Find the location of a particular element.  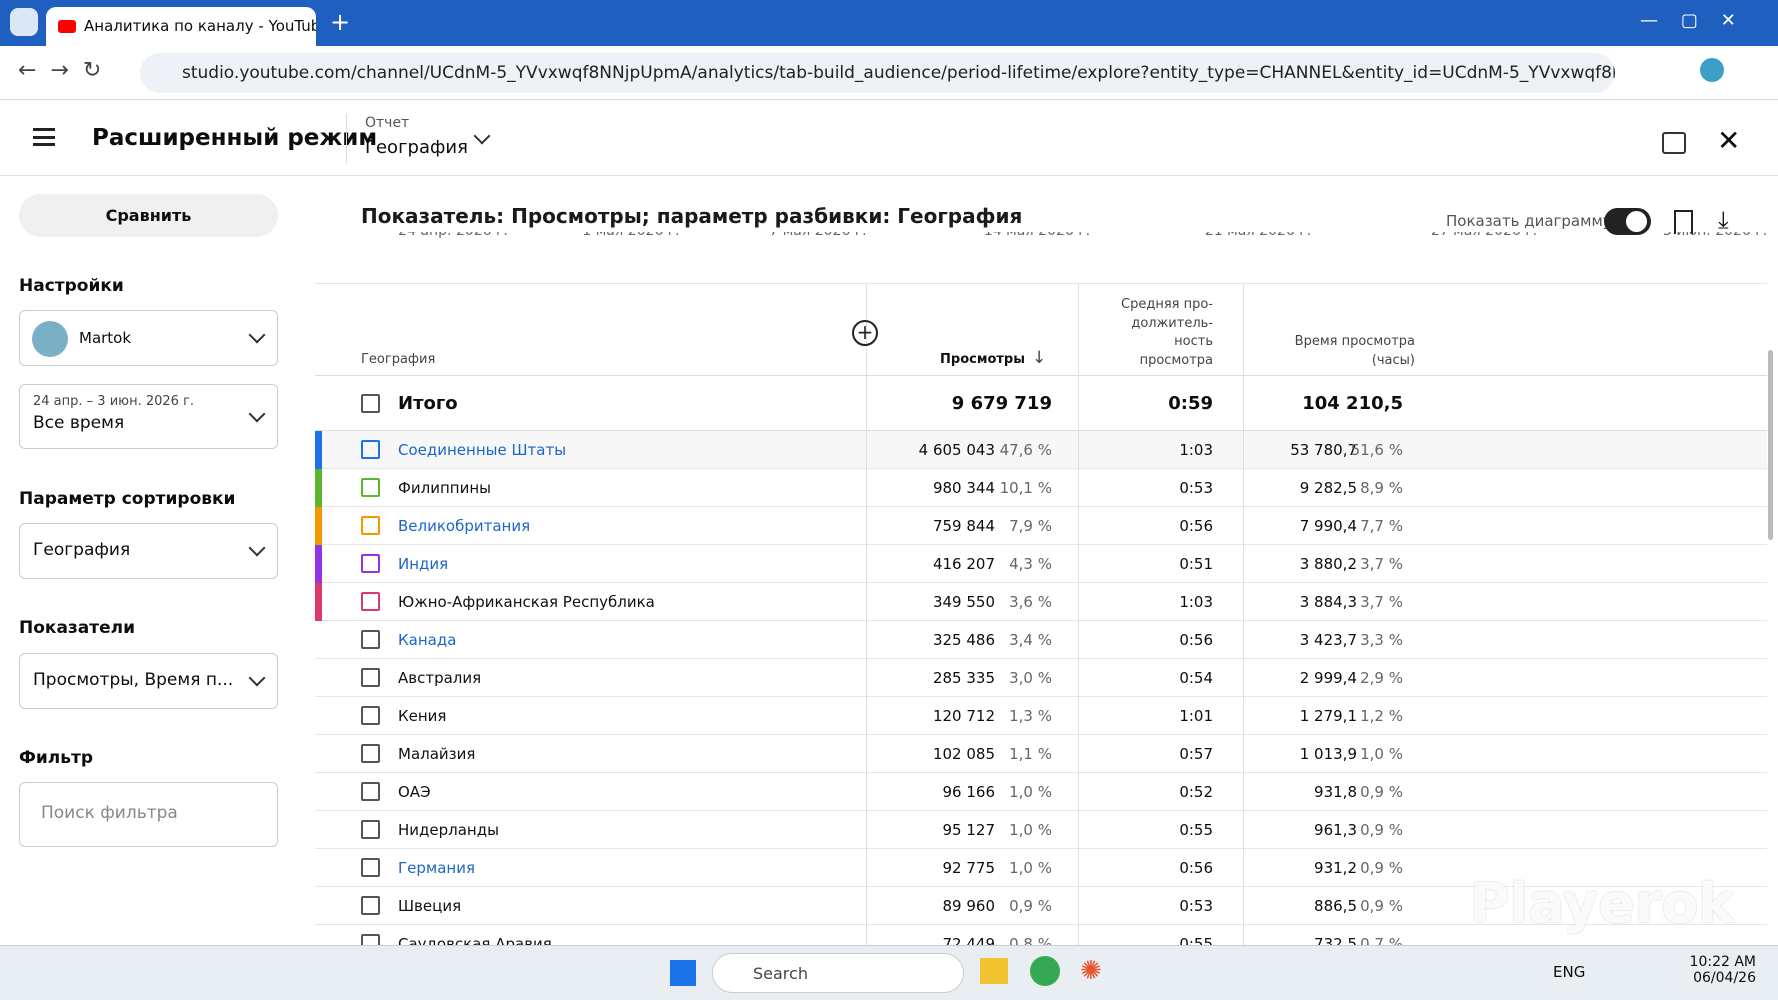

date-label: 14 мая 2026 г. is located at coordinates (1037, 235).